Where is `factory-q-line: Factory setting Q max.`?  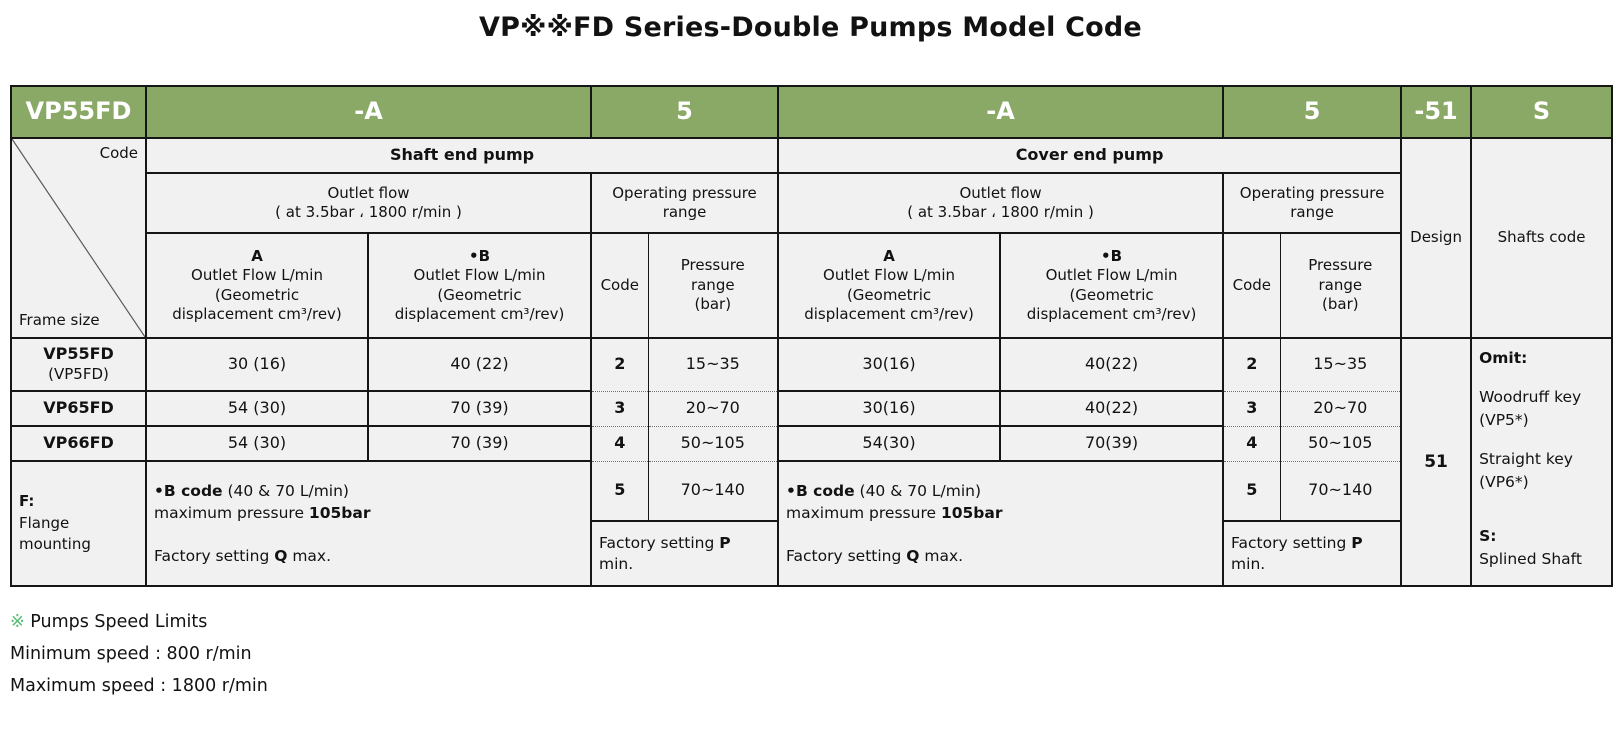
factory-q-line: Factory setting Q max. is located at coordinates (370, 556).